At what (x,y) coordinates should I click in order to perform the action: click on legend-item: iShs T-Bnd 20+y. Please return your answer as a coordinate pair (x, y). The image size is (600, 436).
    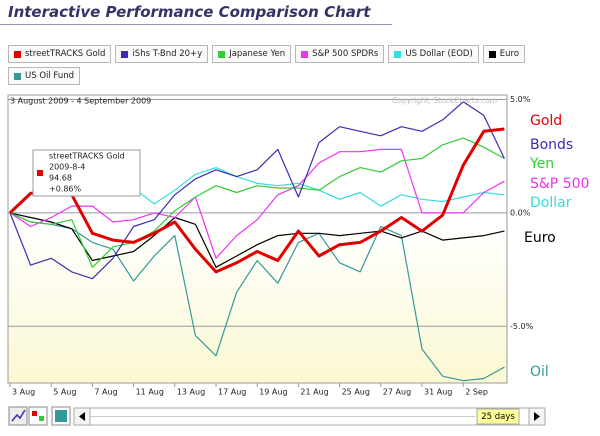
    Looking at the image, I should click on (162, 54).